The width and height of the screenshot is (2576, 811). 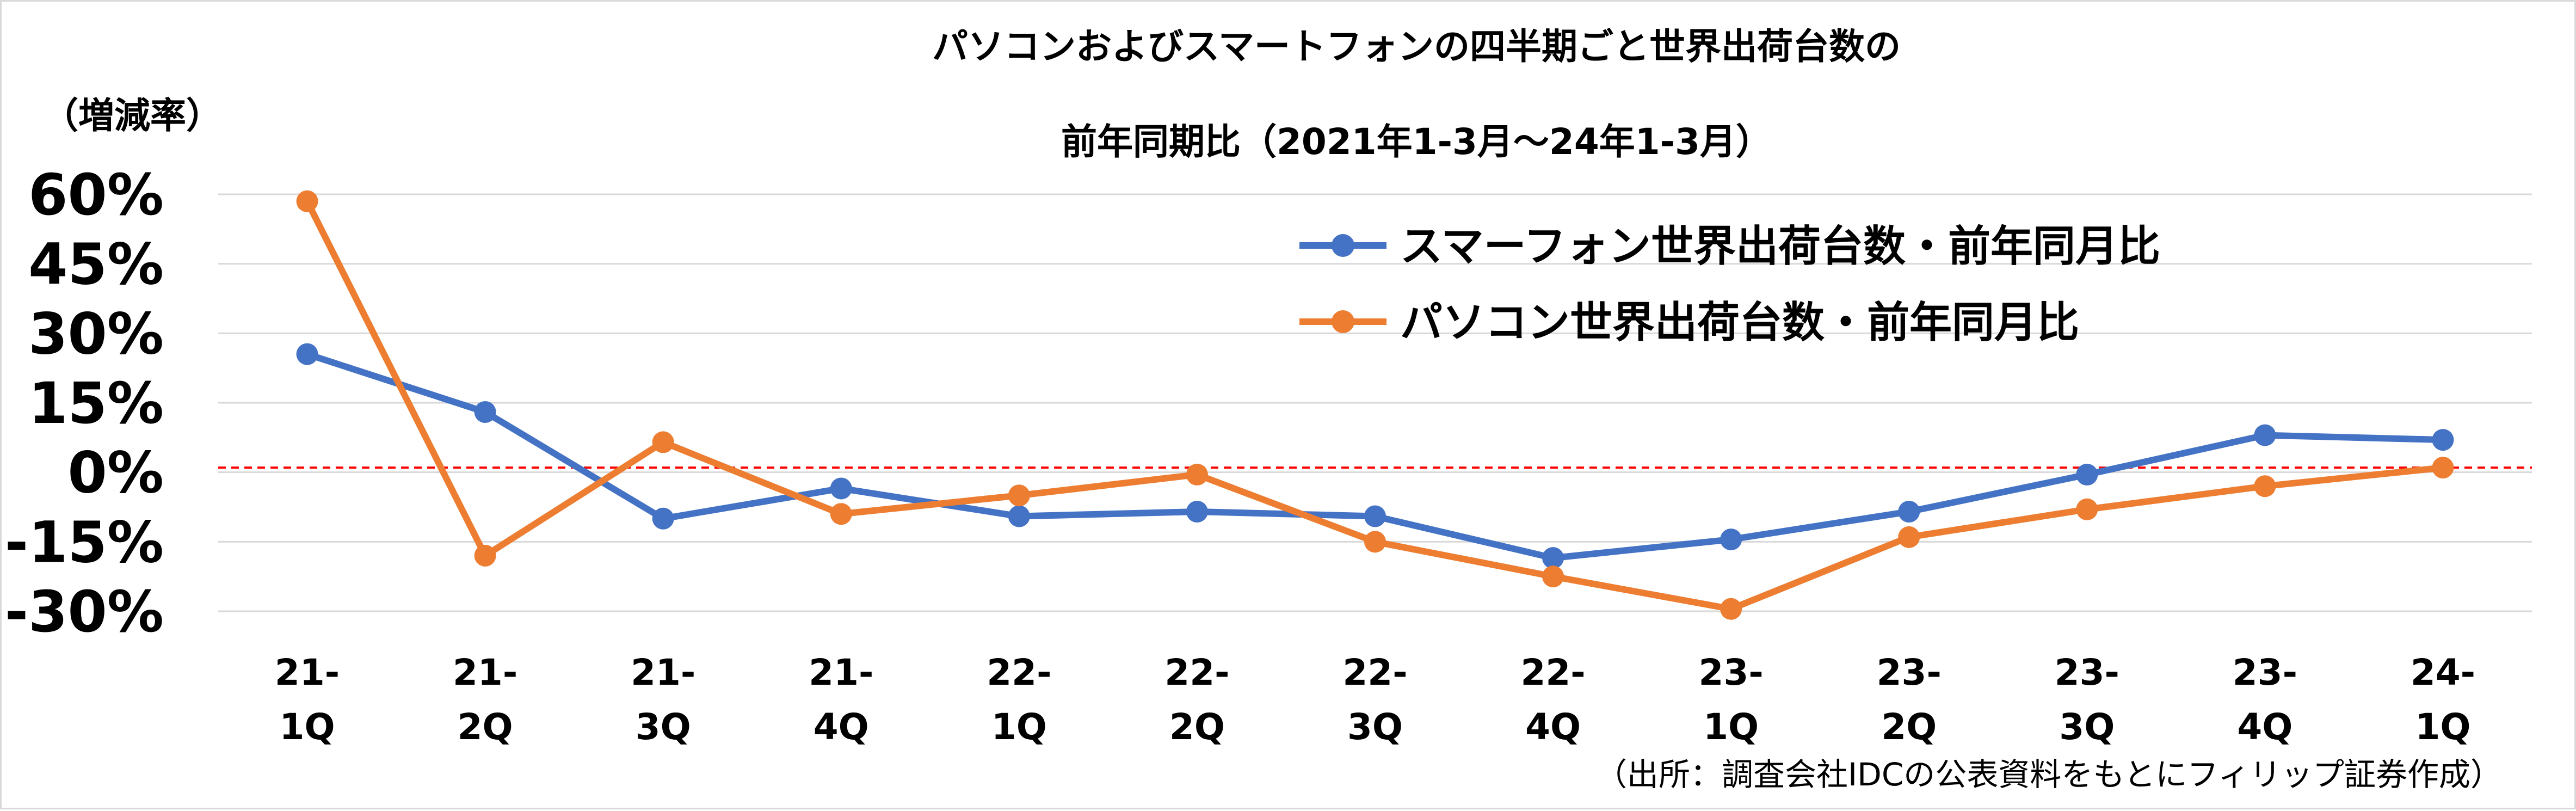 I want to click on y-tick-label: 30%, so click(x=96, y=333).